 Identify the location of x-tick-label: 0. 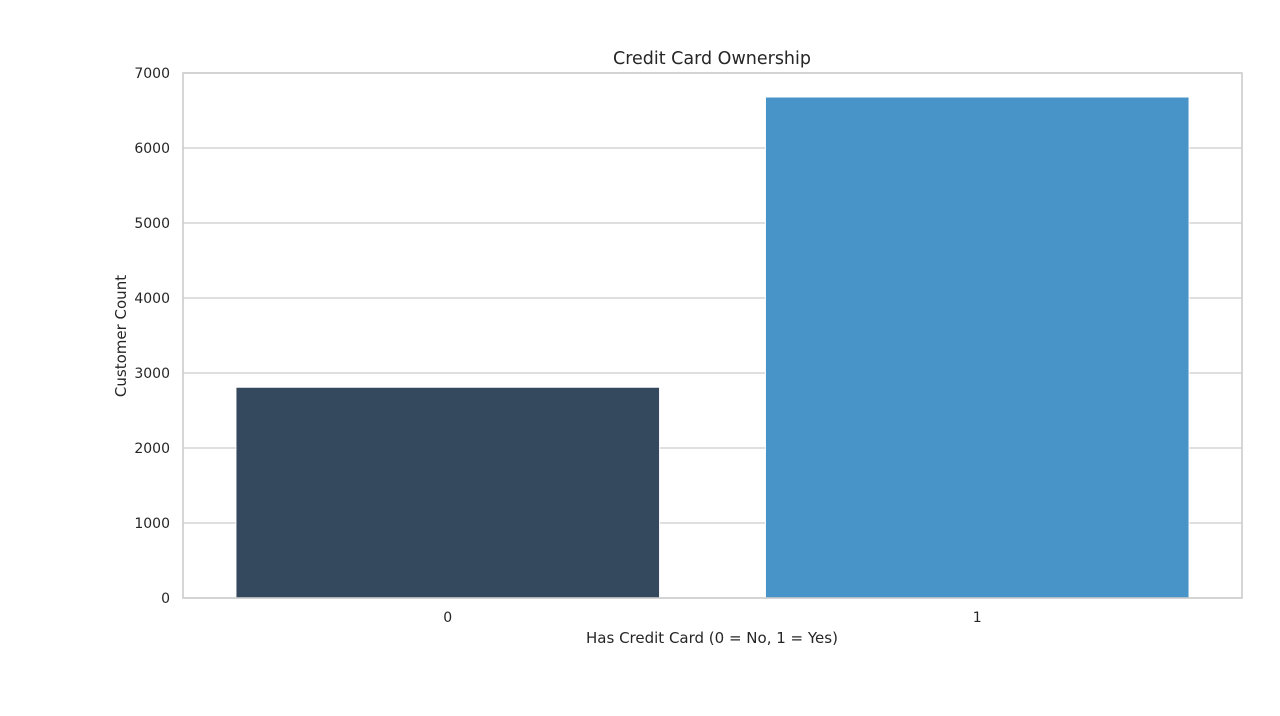
(447, 618).